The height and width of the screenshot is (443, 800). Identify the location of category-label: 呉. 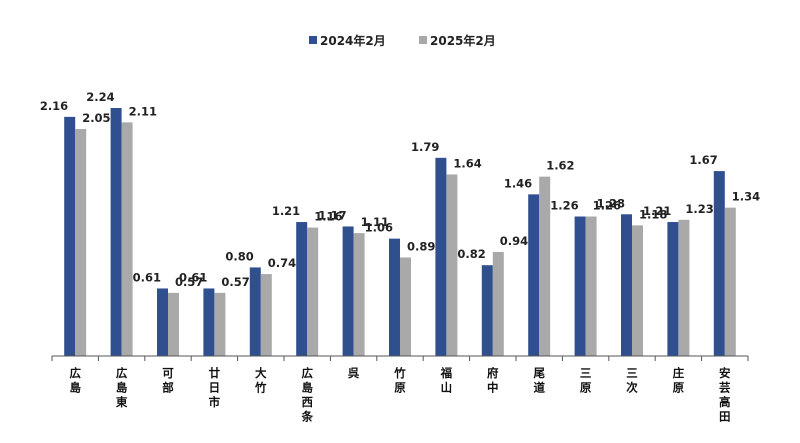
(354, 373).